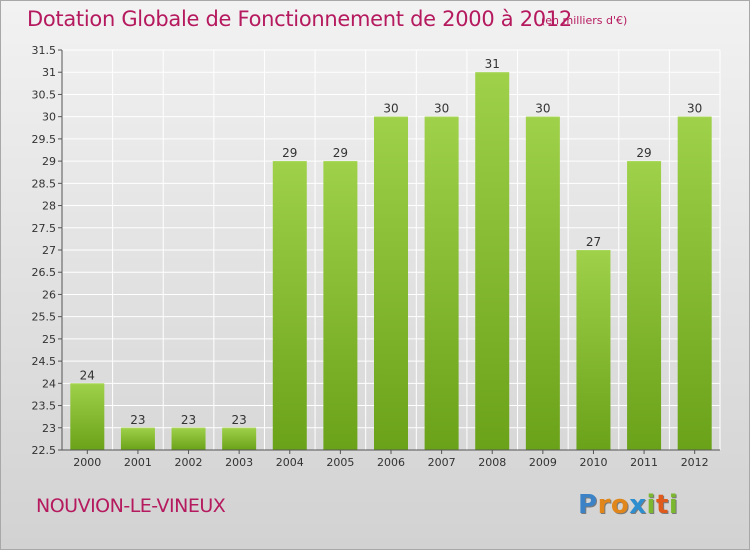 This screenshot has width=750, height=550. What do you see at coordinates (290, 462) in the screenshot?
I see `x-tick-label: 2004` at bounding box center [290, 462].